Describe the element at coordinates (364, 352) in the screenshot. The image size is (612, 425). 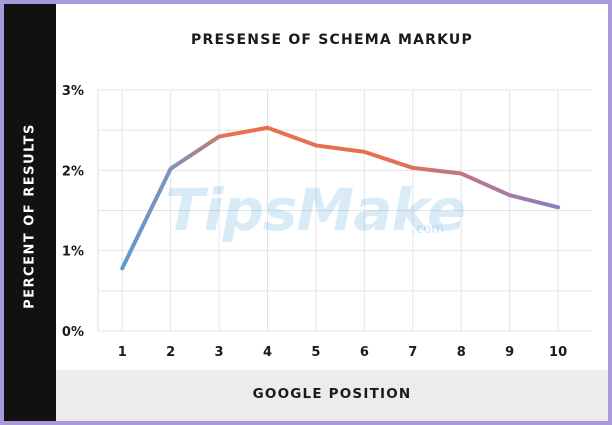
I see `x-tick-label-6: 6` at that location.